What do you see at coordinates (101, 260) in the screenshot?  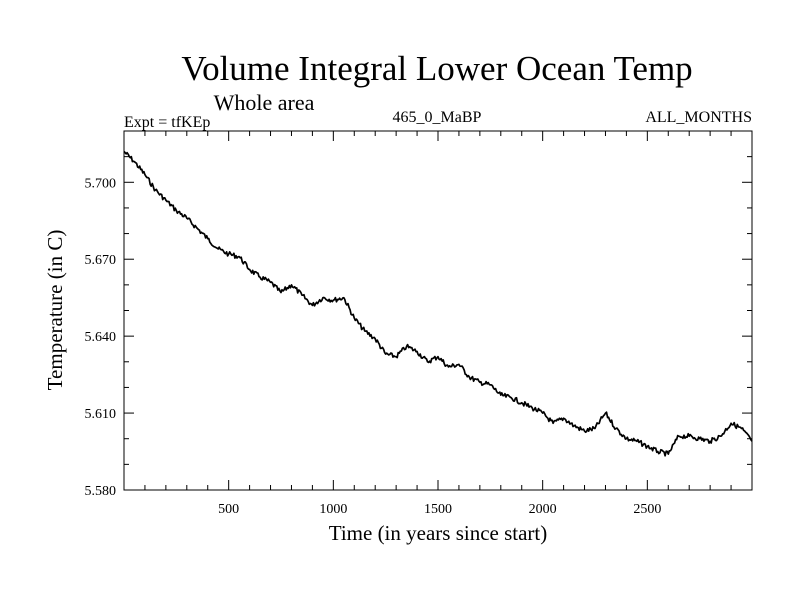 I see `y-tick-label: 5.670` at bounding box center [101, 260].